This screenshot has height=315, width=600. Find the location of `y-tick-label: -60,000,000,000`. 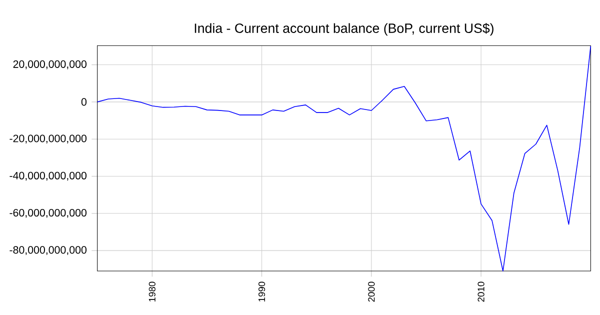

y-tick-label: -60,000,000,000 is located at coordinates (48, 213).